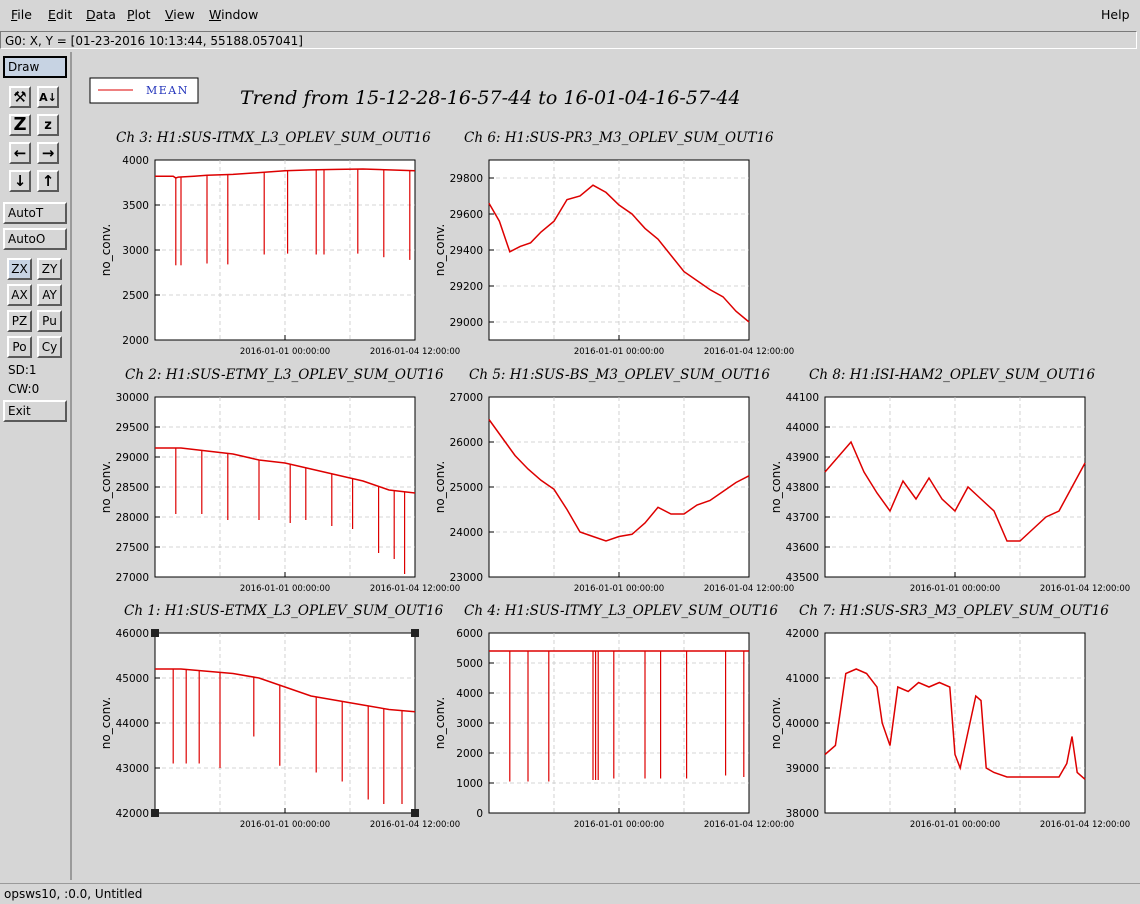 The image size is (1140, 904). What do you see at coordinates (132, 578) in the screenshot?
I see `y-tick-label: 27000` at bounding box center [132, 578].